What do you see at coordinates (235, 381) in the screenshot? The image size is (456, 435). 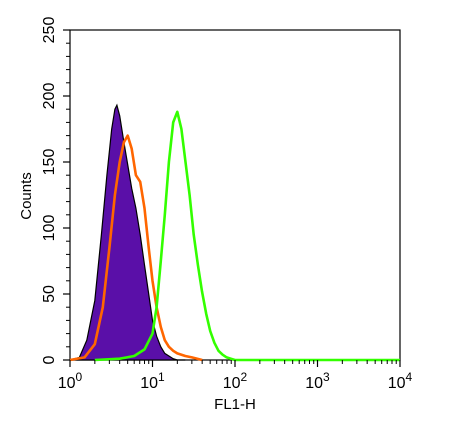 I see `x-tick-label: 10²` at bounding box center [235, 381].